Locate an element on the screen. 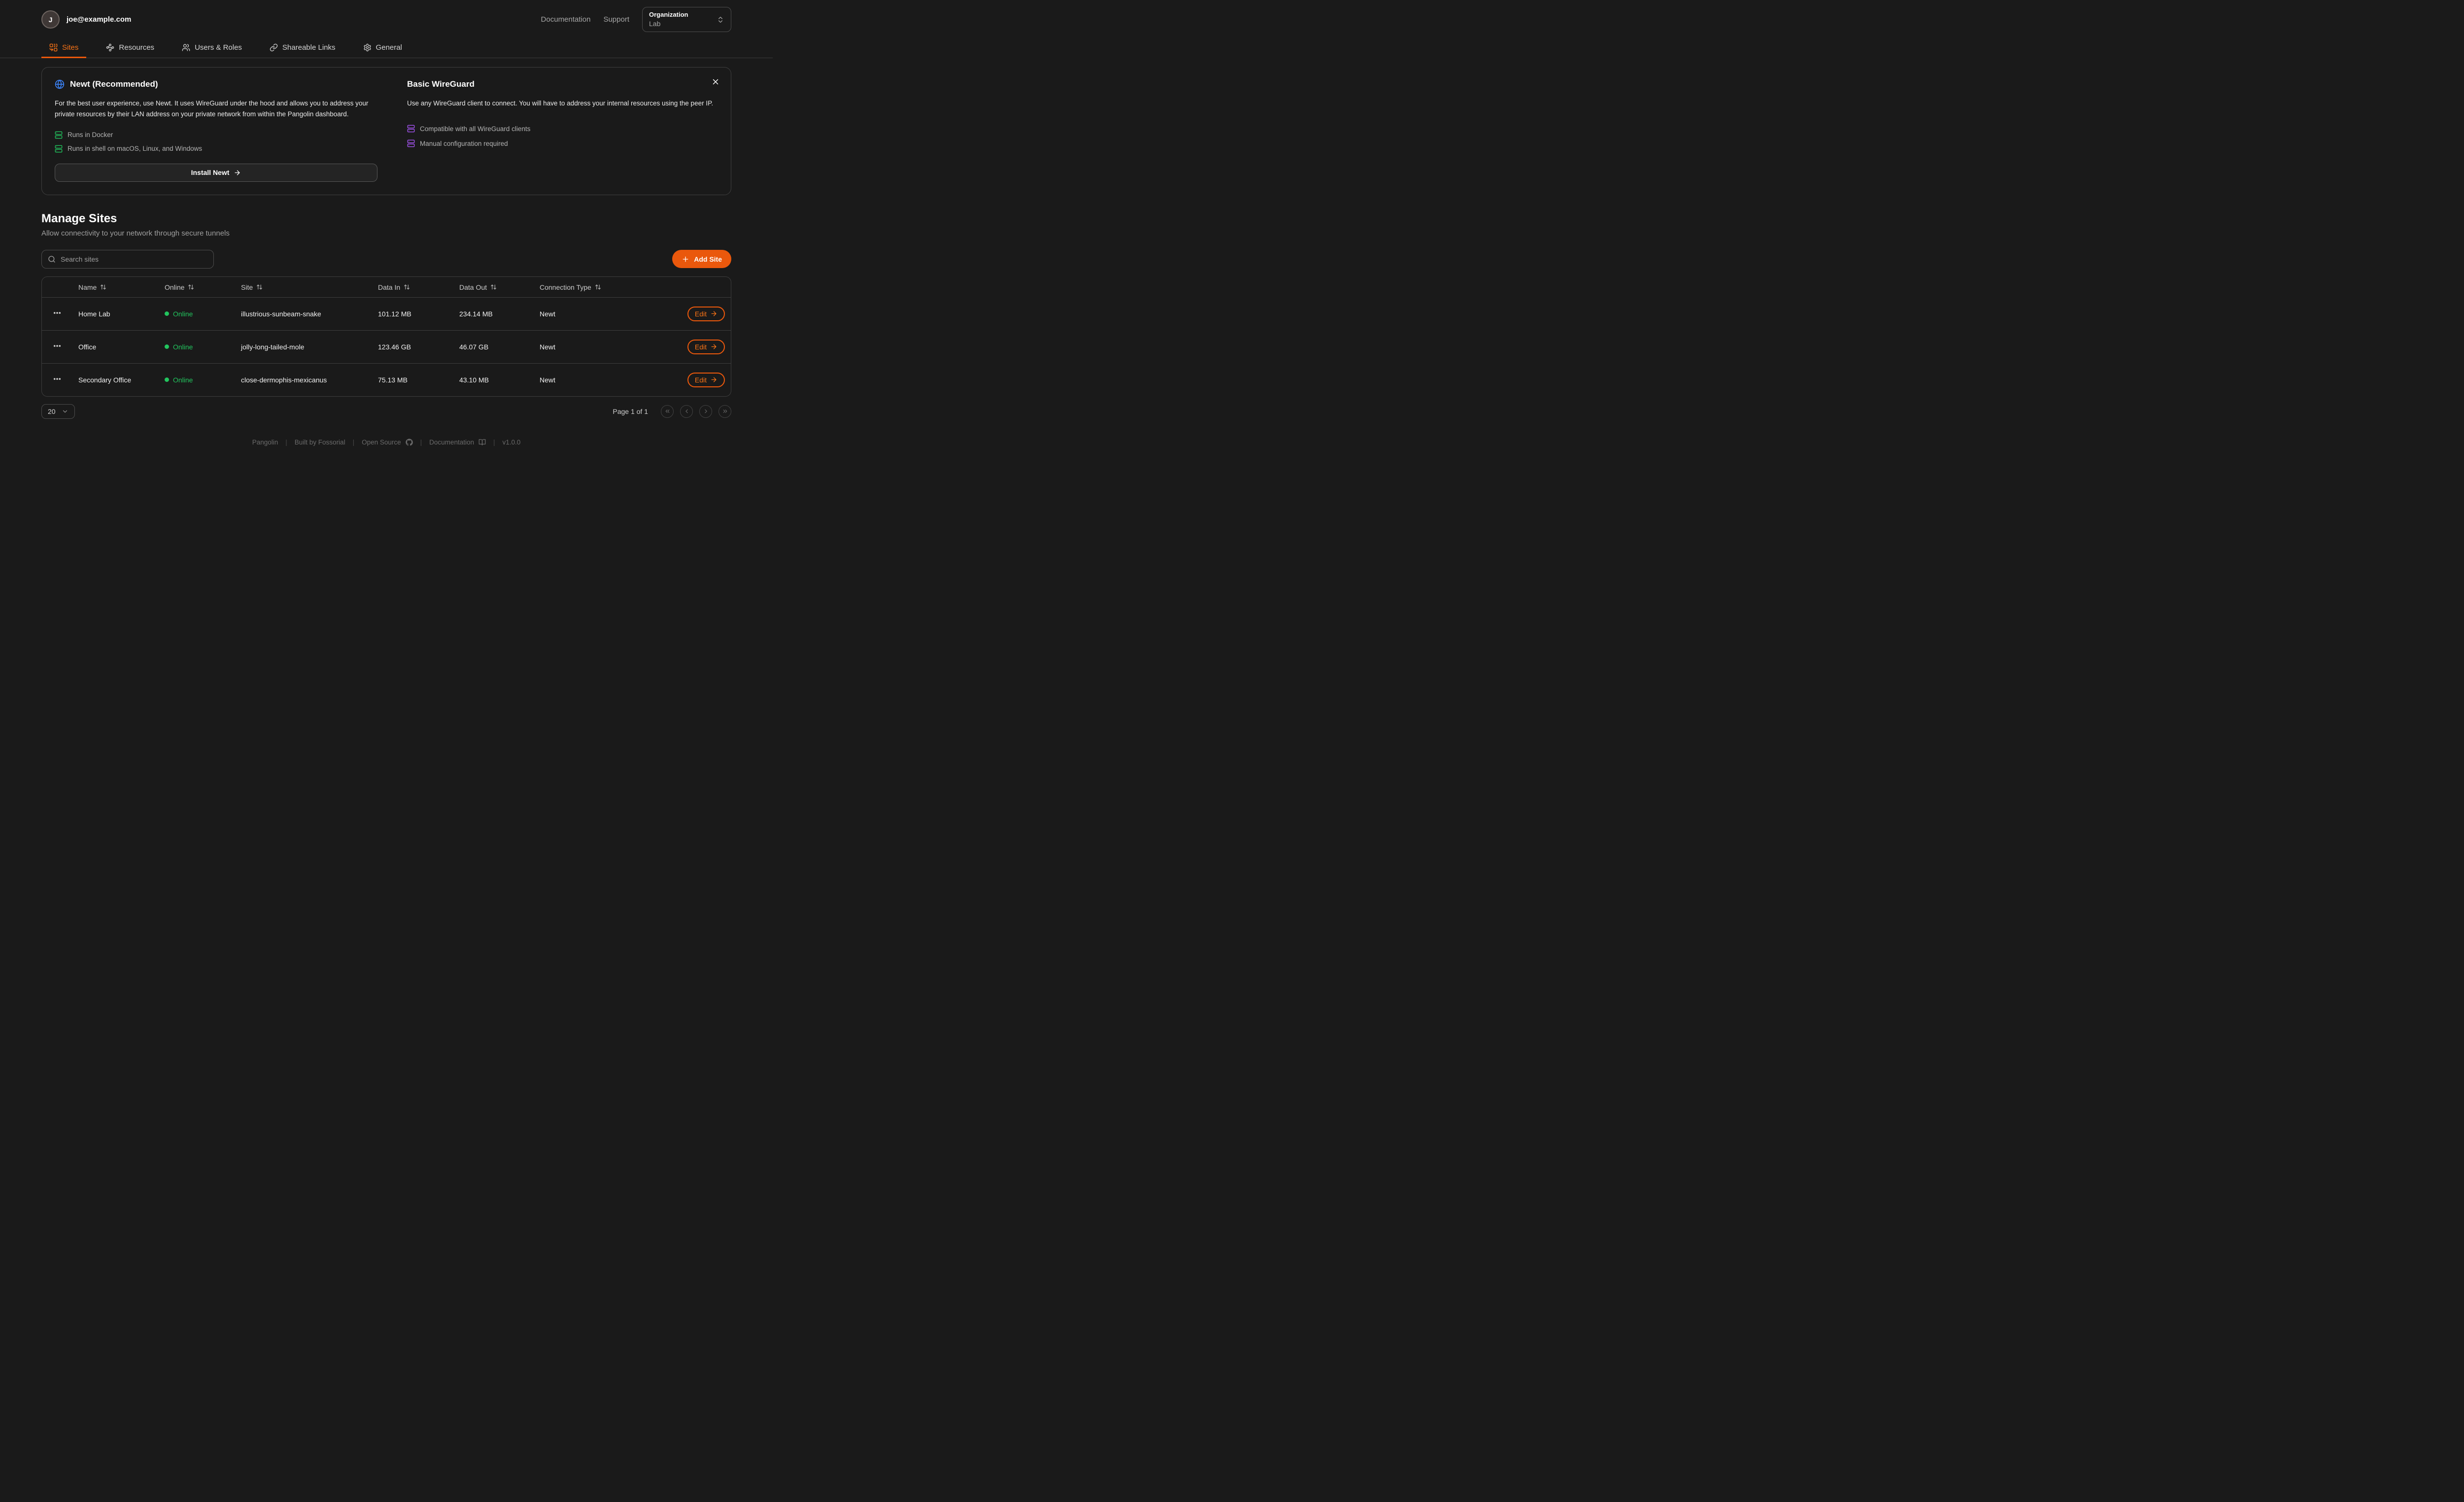 The width and height of the screenshot is (2464, 1502). column-header-data-in: Data In is located at coordinates (394, 287).